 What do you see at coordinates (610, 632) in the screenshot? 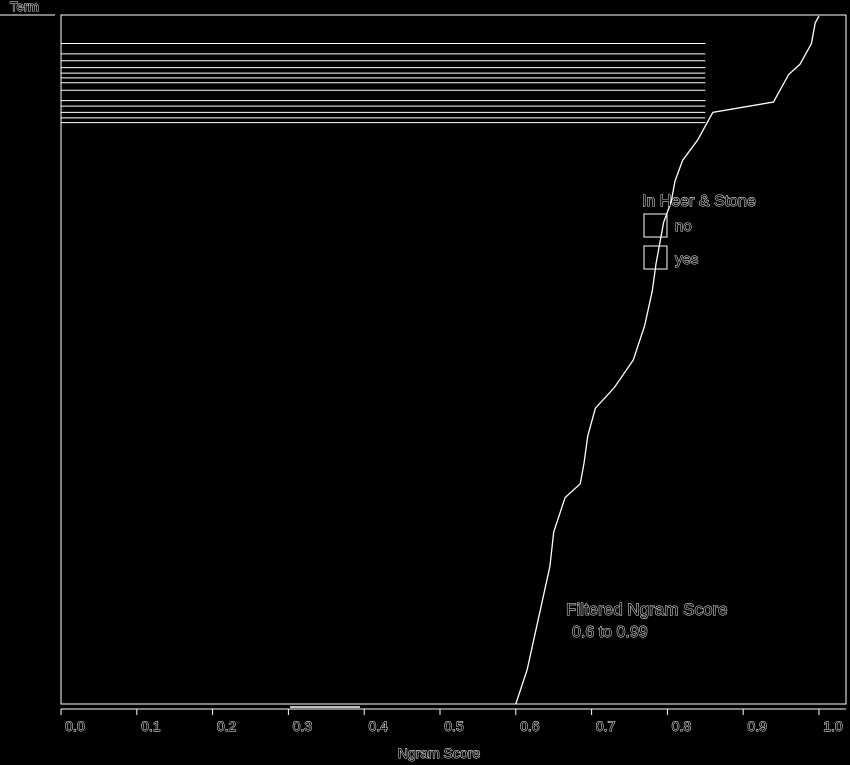
I see `filter-annotation-line2: 0.6 to 0.99` at bounding box center [610, 632].